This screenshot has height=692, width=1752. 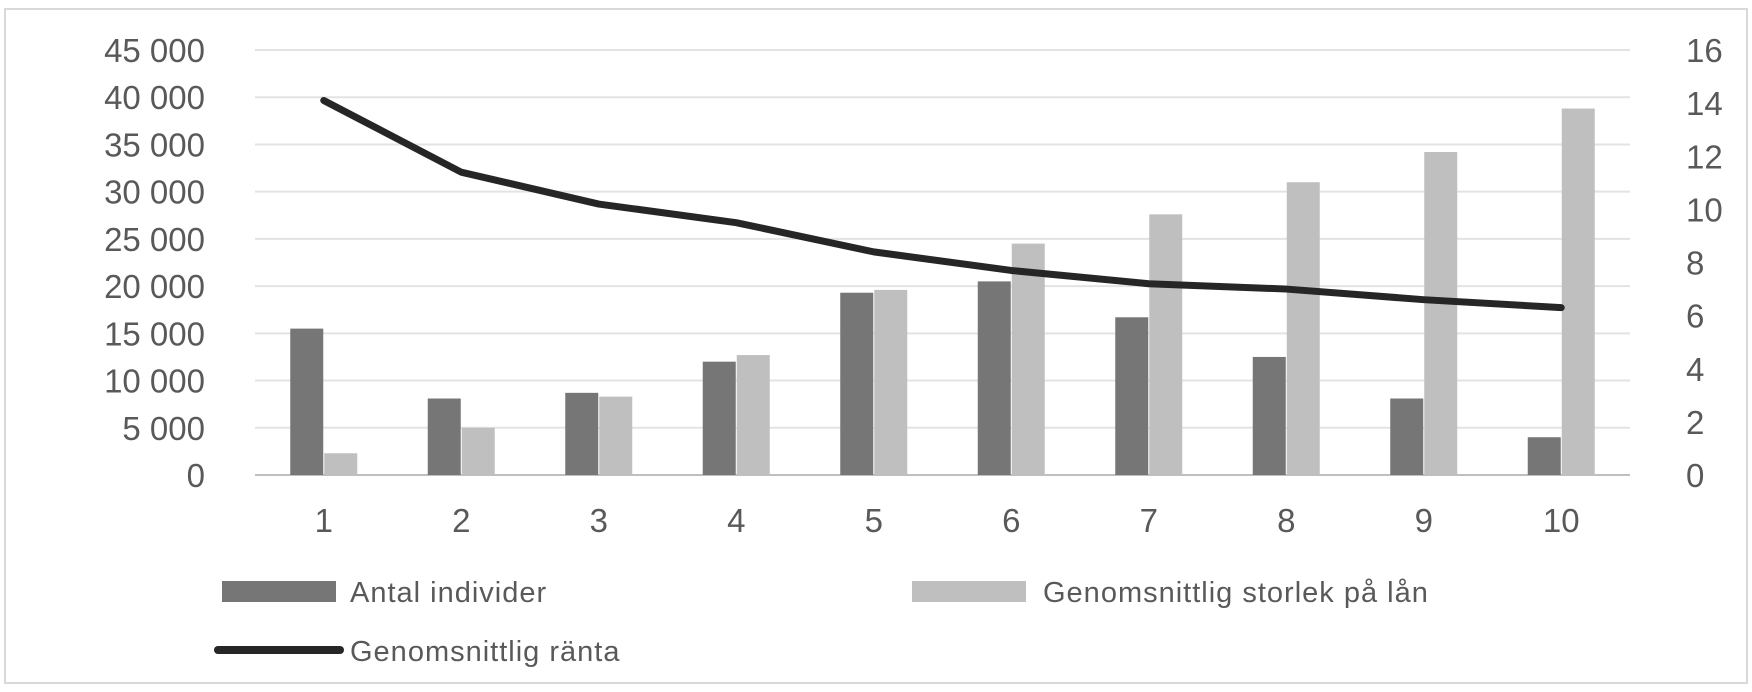 I want to click on x-tick-label: 8, so click(x=1286, y=520).